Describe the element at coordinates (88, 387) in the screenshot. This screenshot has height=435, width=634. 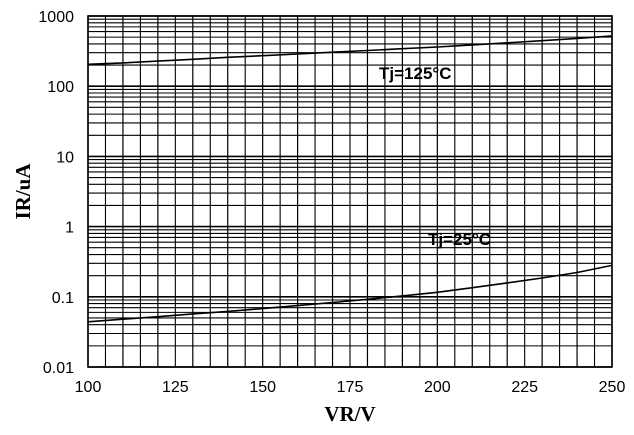
I see `x-tick-label: 100` at that location.